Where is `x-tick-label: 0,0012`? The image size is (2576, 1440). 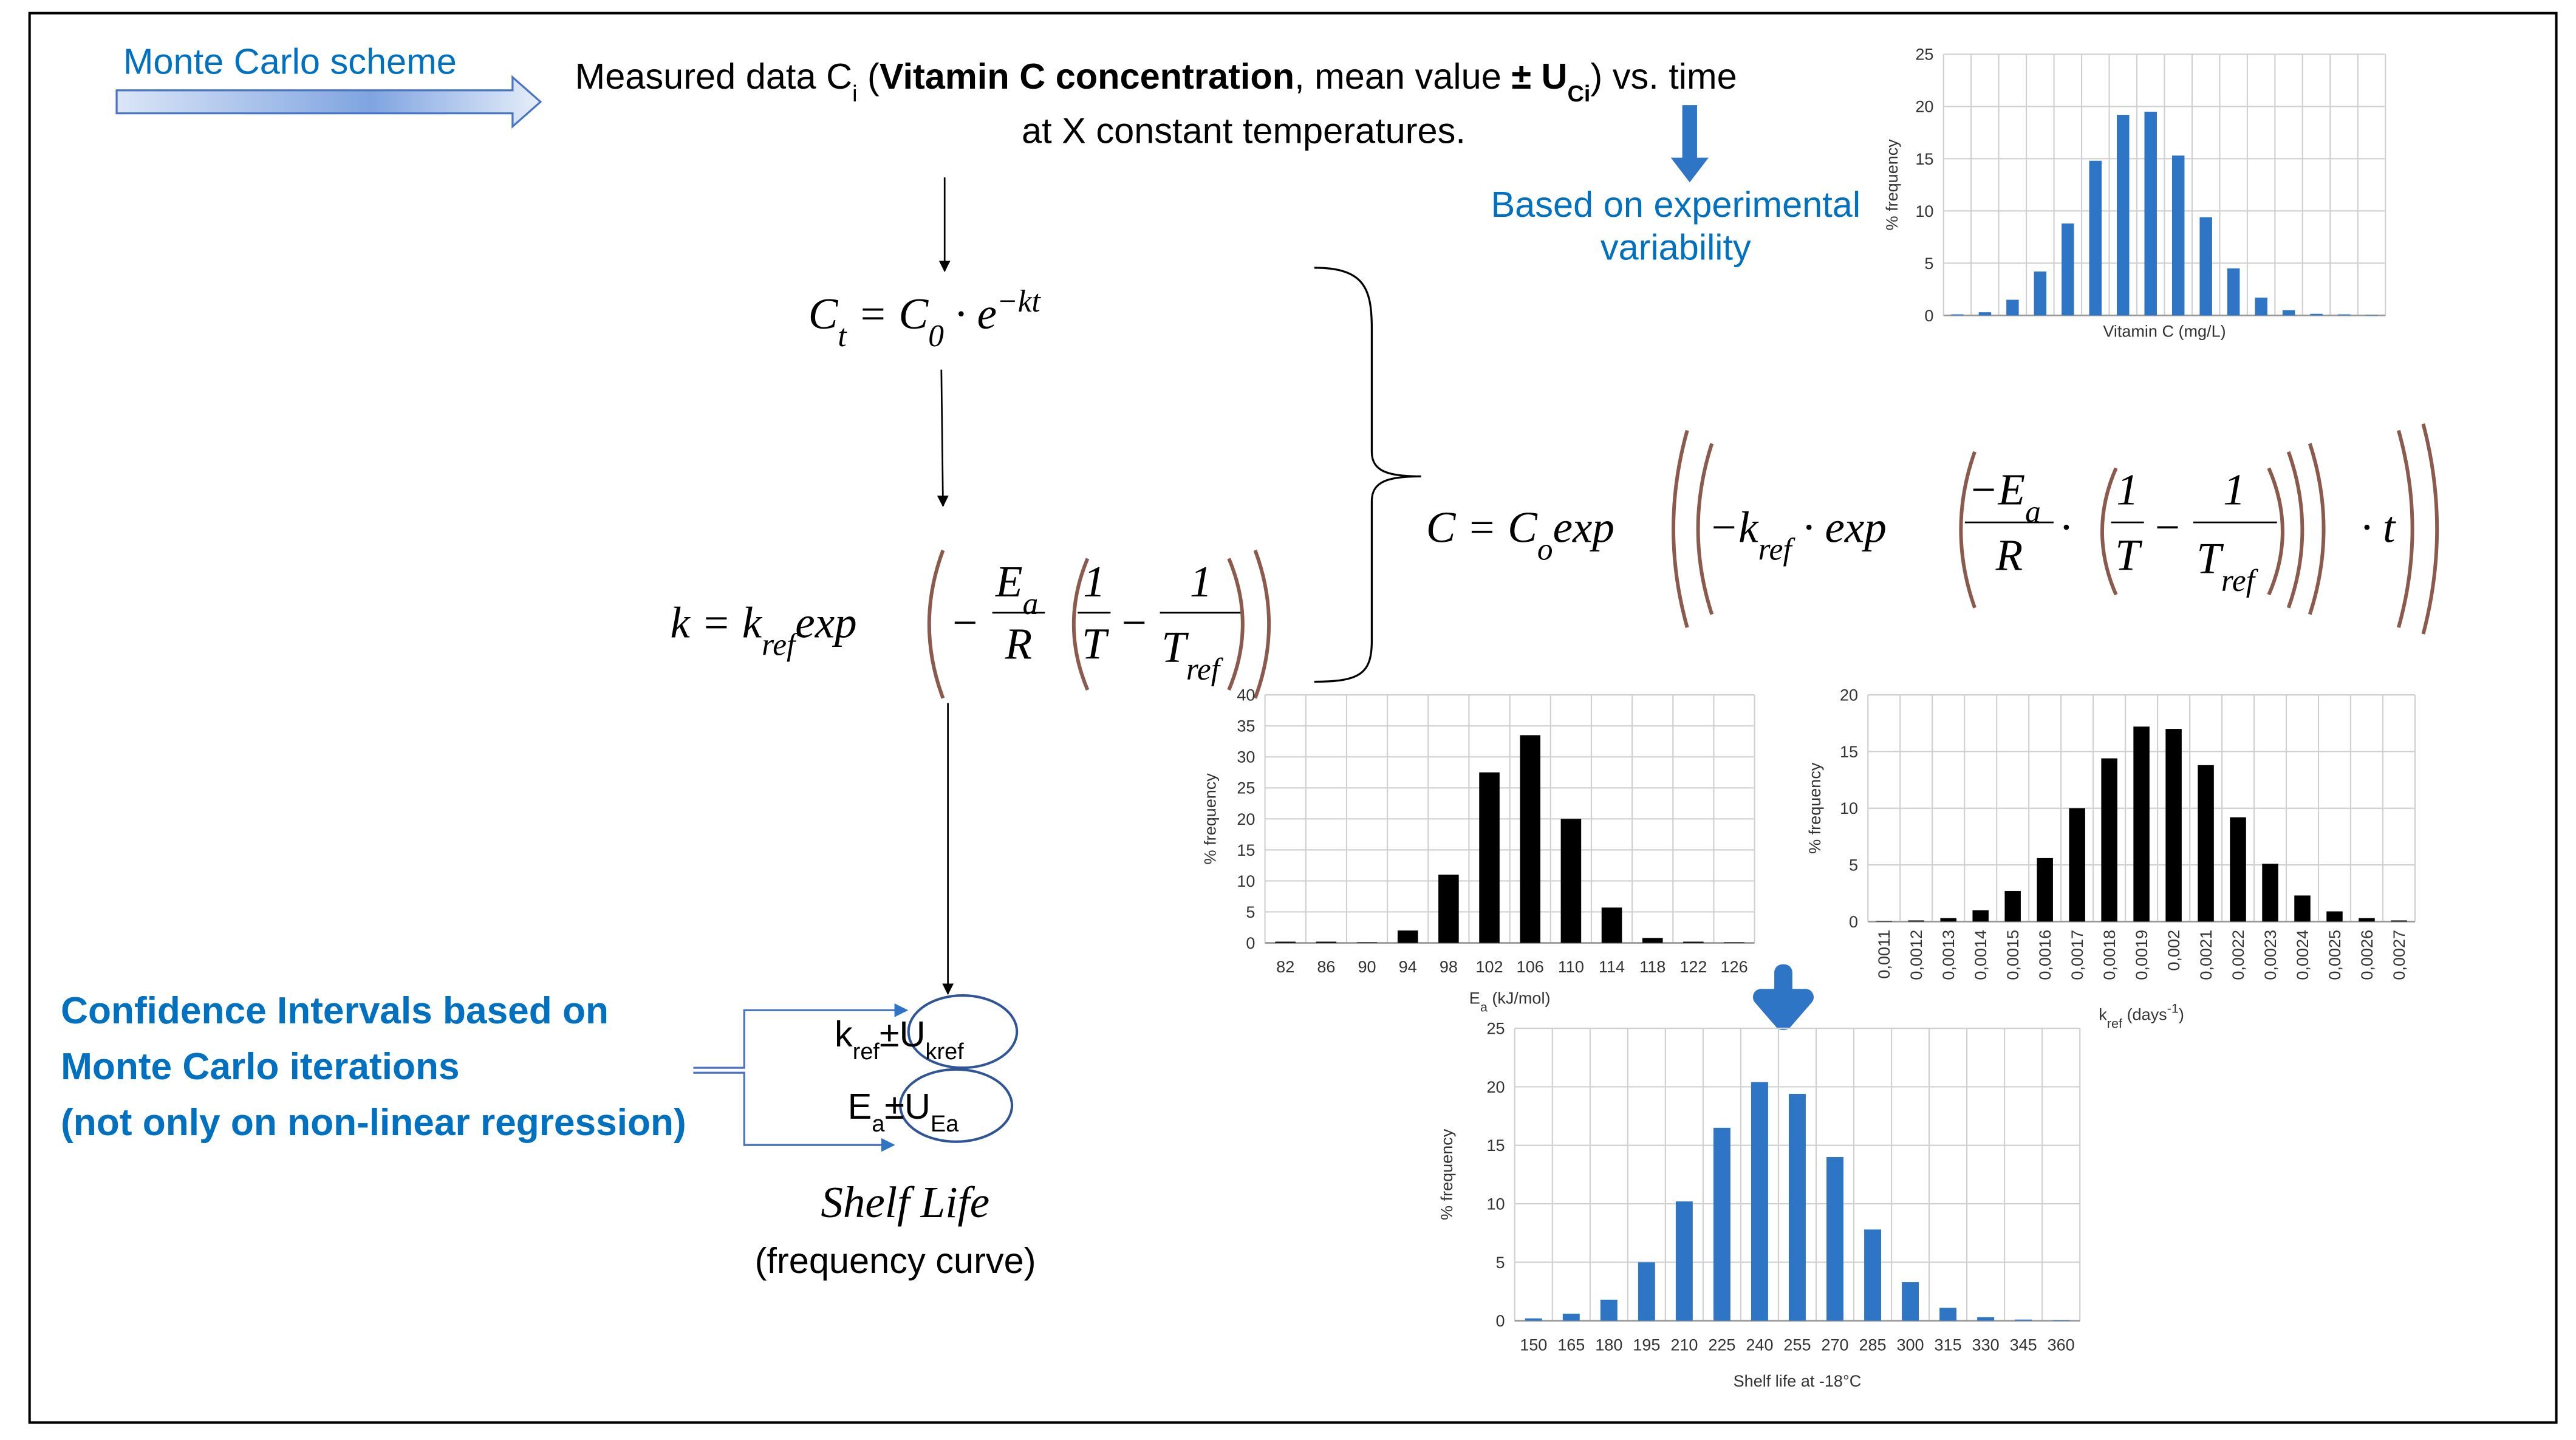
x-tick-label: 0,0012 is located at coordinates (1916, 955).